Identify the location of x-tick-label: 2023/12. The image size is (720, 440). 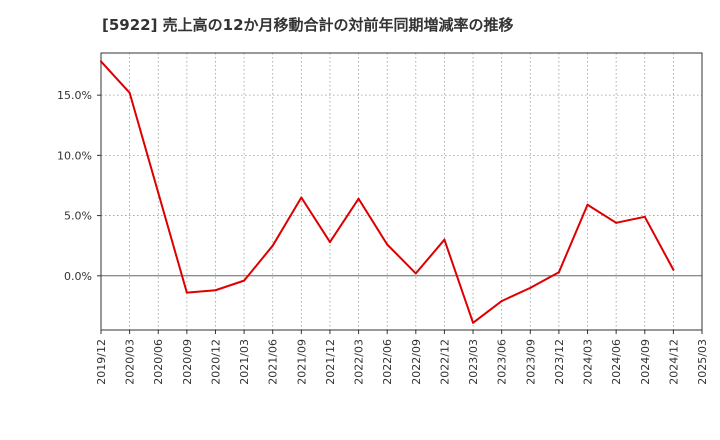
(559, 362).